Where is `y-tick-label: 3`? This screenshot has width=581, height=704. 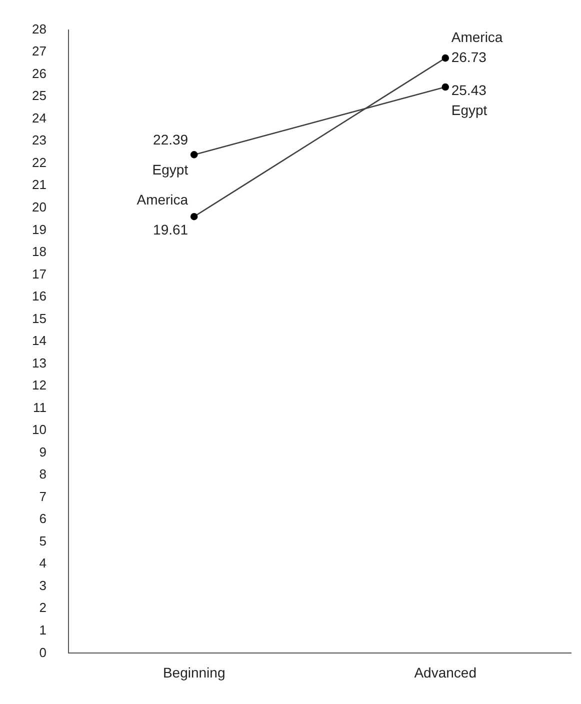 y-tick-label: 3 is located at coordinates (42, 585).